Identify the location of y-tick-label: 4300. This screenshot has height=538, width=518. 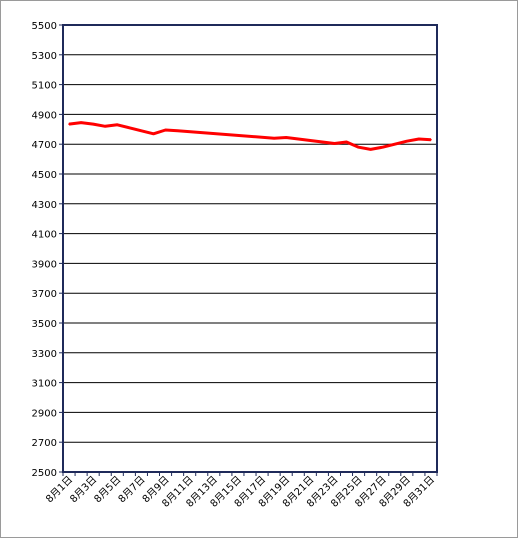
(44, 205).